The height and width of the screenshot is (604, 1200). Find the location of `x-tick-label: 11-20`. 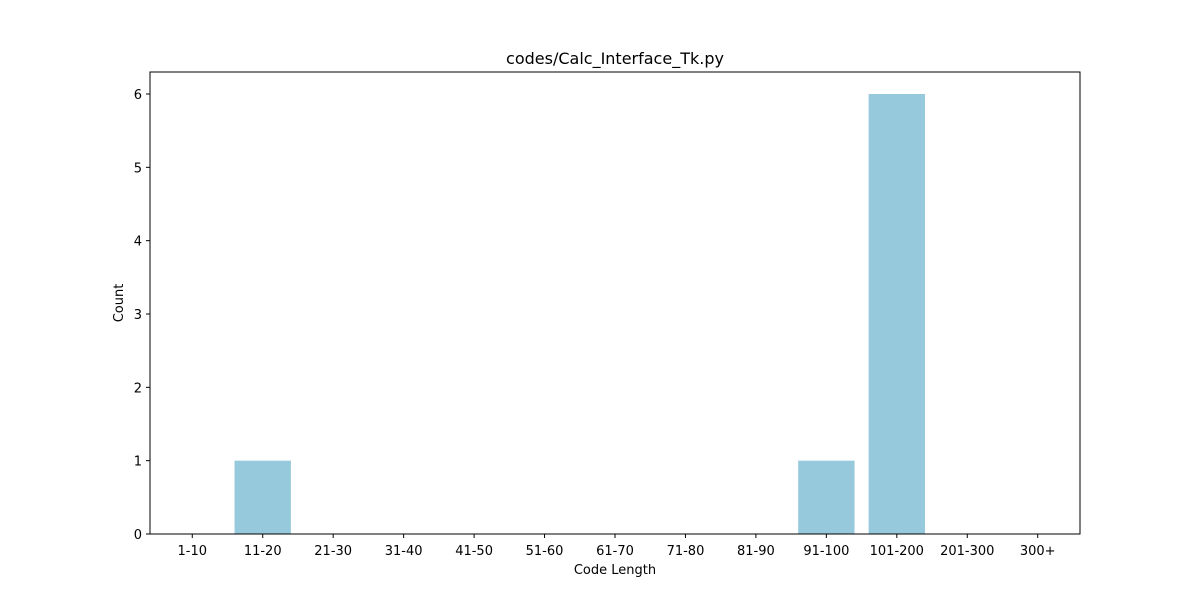

x-tick-label: 11-20 is located at coordinates (263, 551).